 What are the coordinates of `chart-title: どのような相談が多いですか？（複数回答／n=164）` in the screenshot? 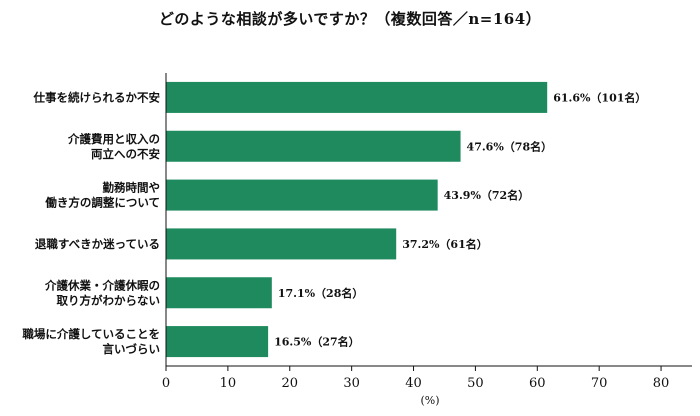 It's located at (350, 19).